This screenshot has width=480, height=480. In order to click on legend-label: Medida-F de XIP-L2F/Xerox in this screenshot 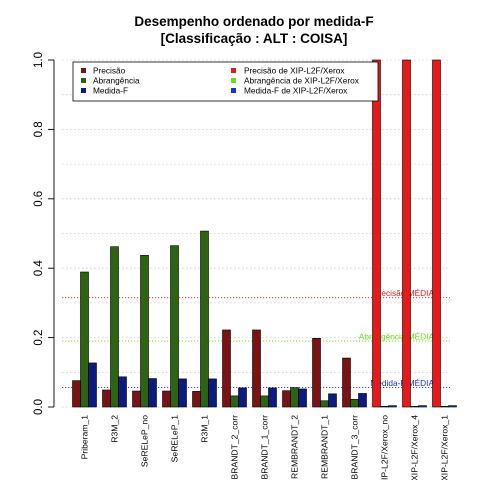, I will do `click(296, 91)`.